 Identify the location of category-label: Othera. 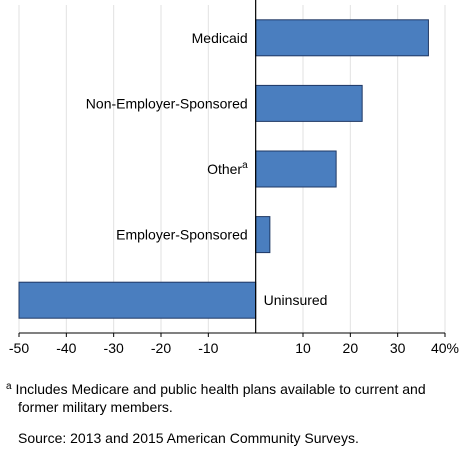
(227, 168).